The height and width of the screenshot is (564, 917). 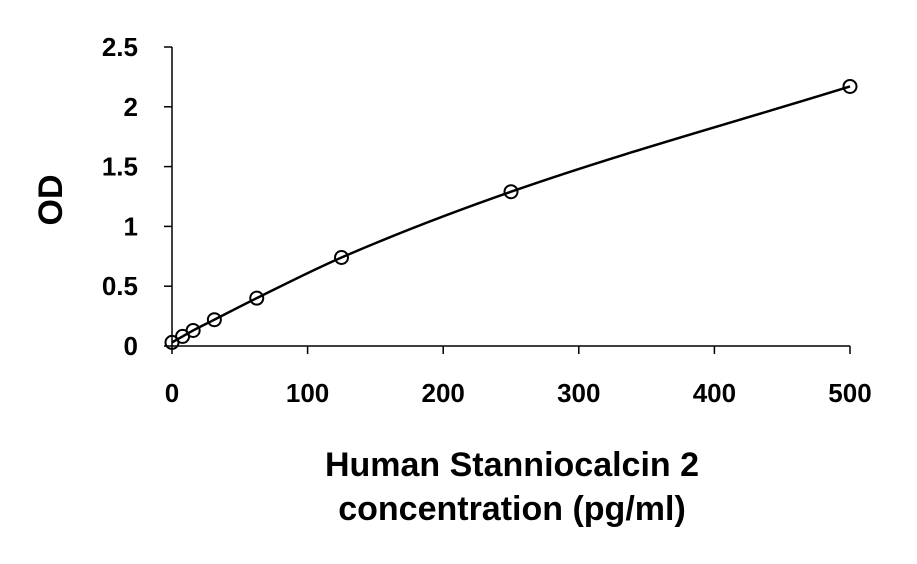 What do you see at coordinates (512, 509) in the screenshot?
I see `x-axis-title-line-2: concentration (pg/ml)` at bounding box center [512, 509].